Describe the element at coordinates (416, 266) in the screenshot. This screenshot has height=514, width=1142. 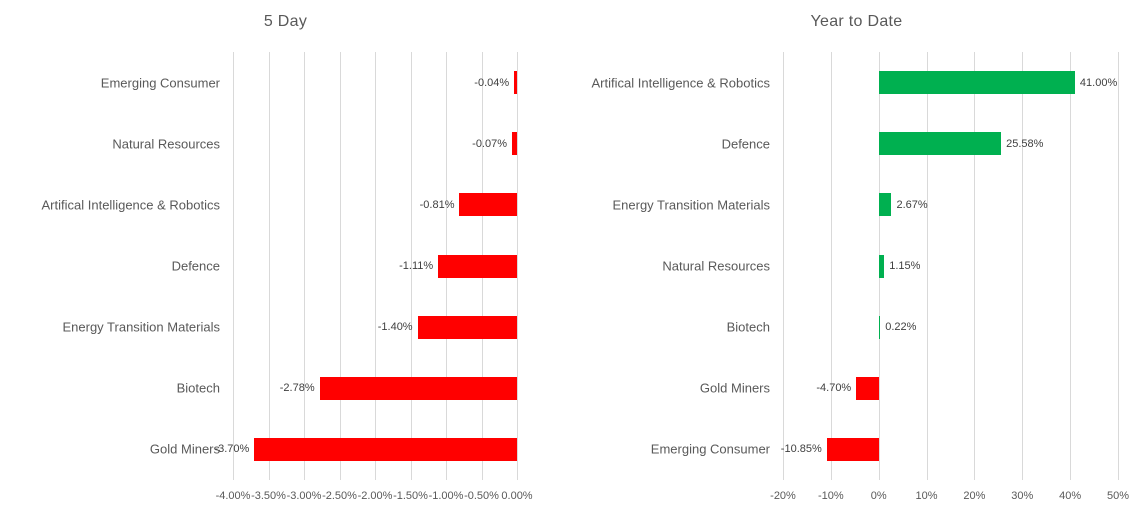
I see `data-label-defence: -1.11%` at that location.